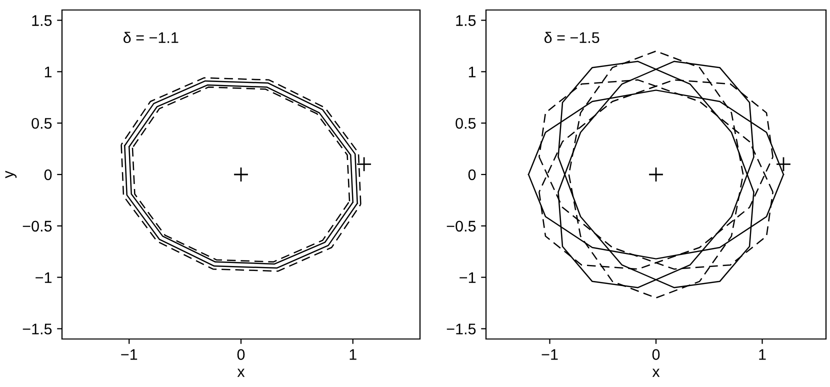 The image size is (830, 387). I want to click on annotation: δ = −1.1, so click(151, 38).